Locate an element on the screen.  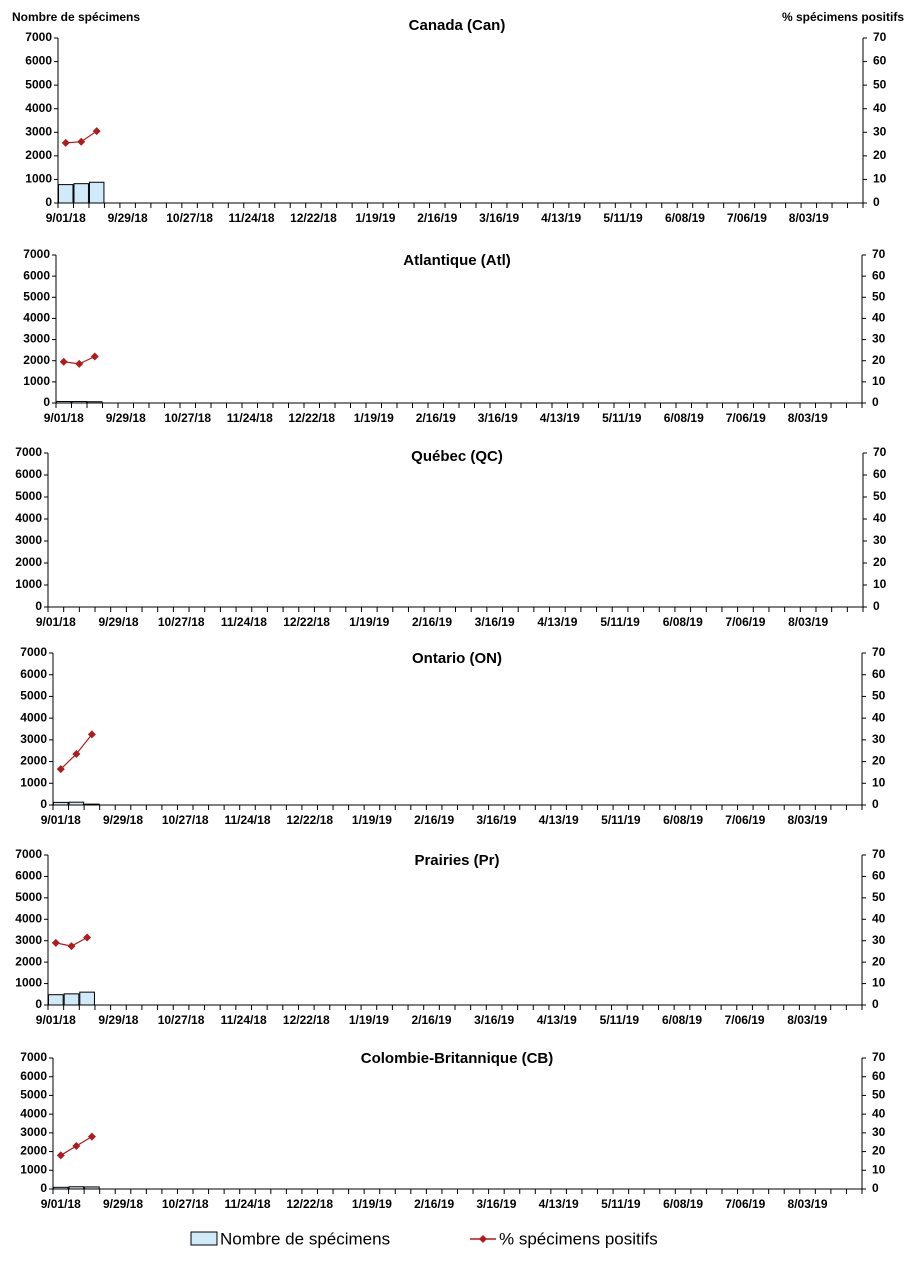
y2-tick-label: 10 is located at coordinates (879, 381).